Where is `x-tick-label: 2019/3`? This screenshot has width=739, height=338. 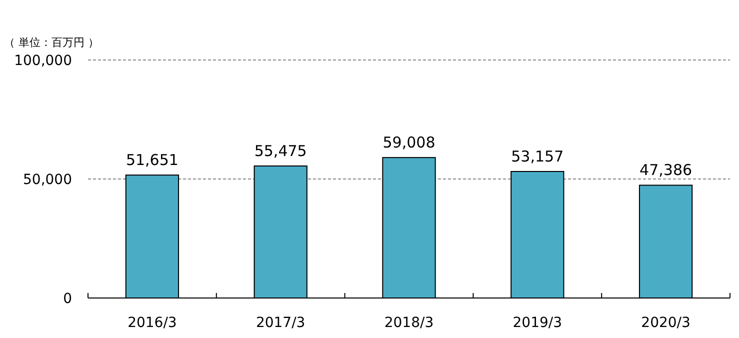
x-tick-label: 2019/3 is located at coordinates (537, 323).